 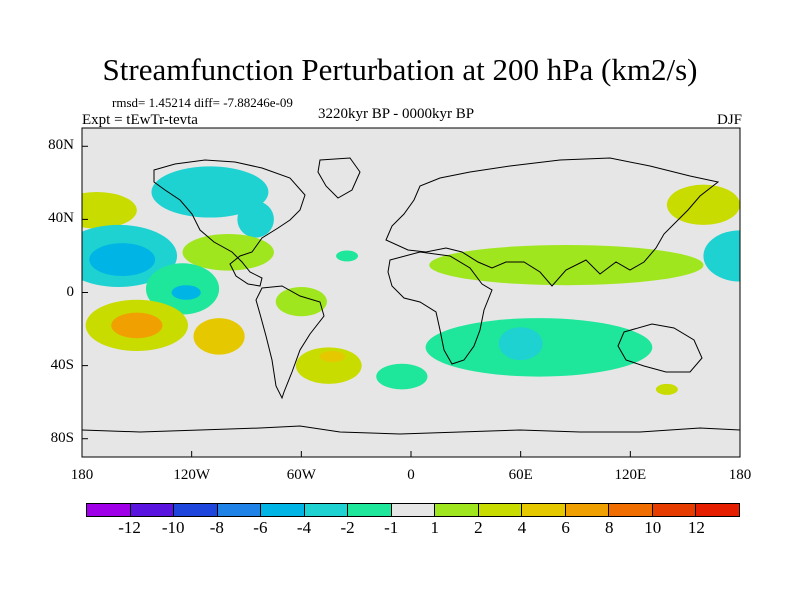 What do you see at coordinates (332, 356) in the screenshot?
I see `anomaly-south-atlantic-high-core` at bounding box center [332, 356].